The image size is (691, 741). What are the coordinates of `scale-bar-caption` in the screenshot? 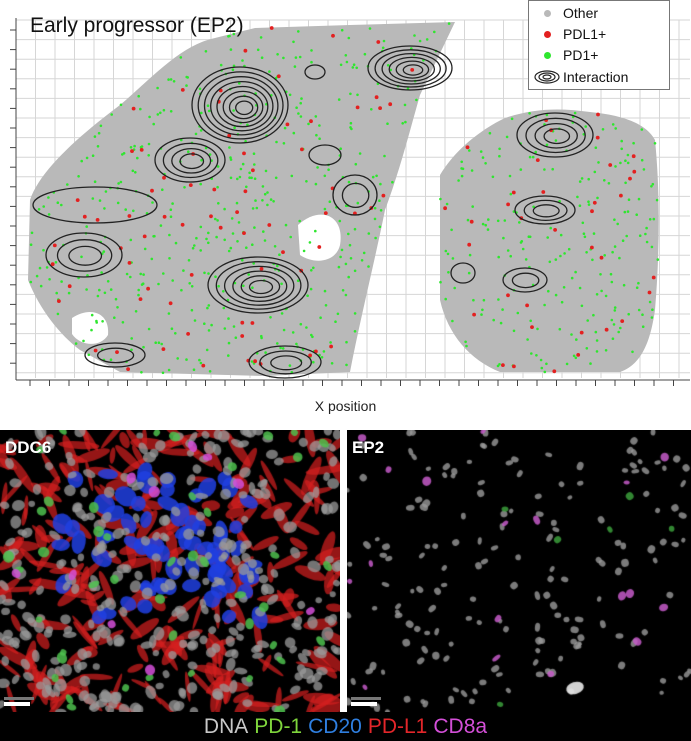 It's located at (19, 698).